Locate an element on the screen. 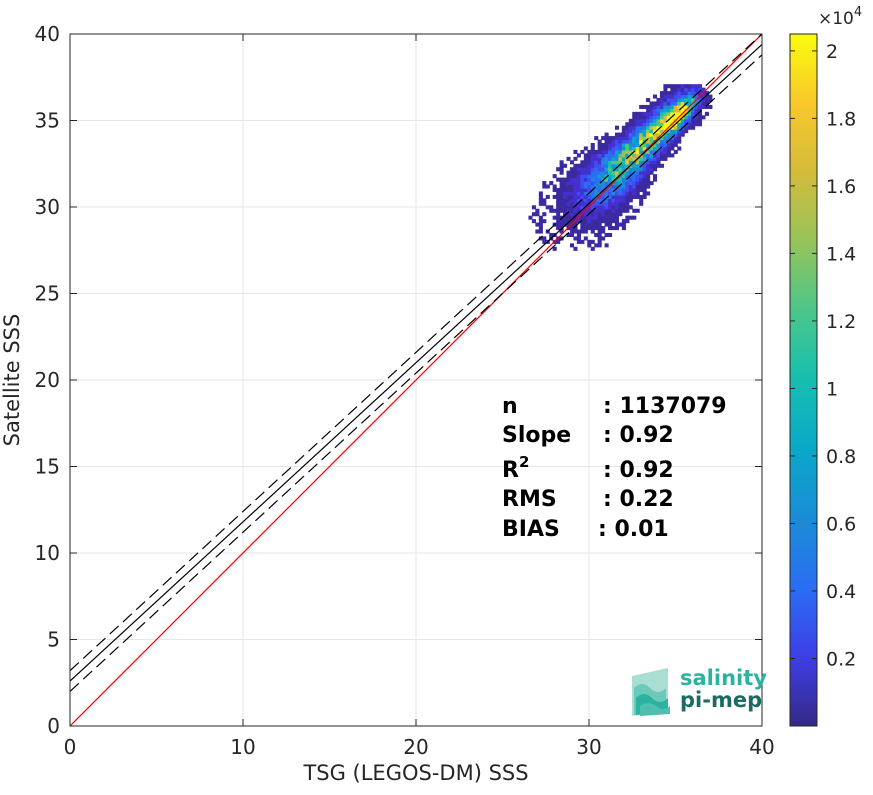 This screenshot has height=795, width=873. colorbar-tick-label: 0.8 is located at coordinates (841, 457).